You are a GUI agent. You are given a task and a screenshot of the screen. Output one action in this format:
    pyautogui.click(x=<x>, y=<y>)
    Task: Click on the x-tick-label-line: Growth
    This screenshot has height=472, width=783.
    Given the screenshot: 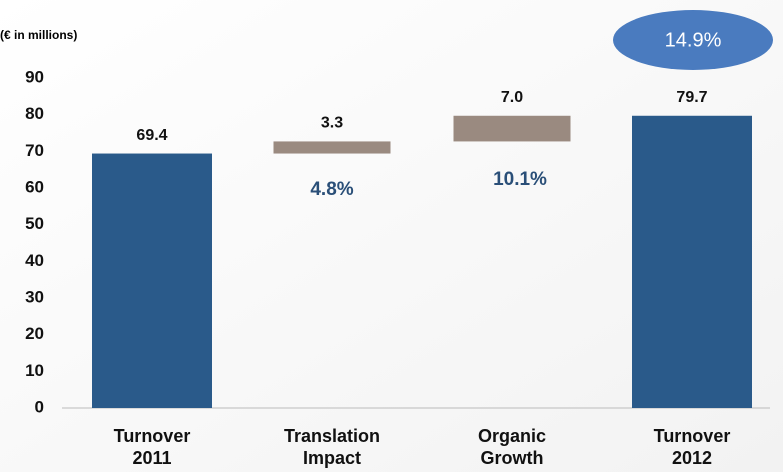 What is the action you would take?
    pyautogui.click(x=512, y=458)
    